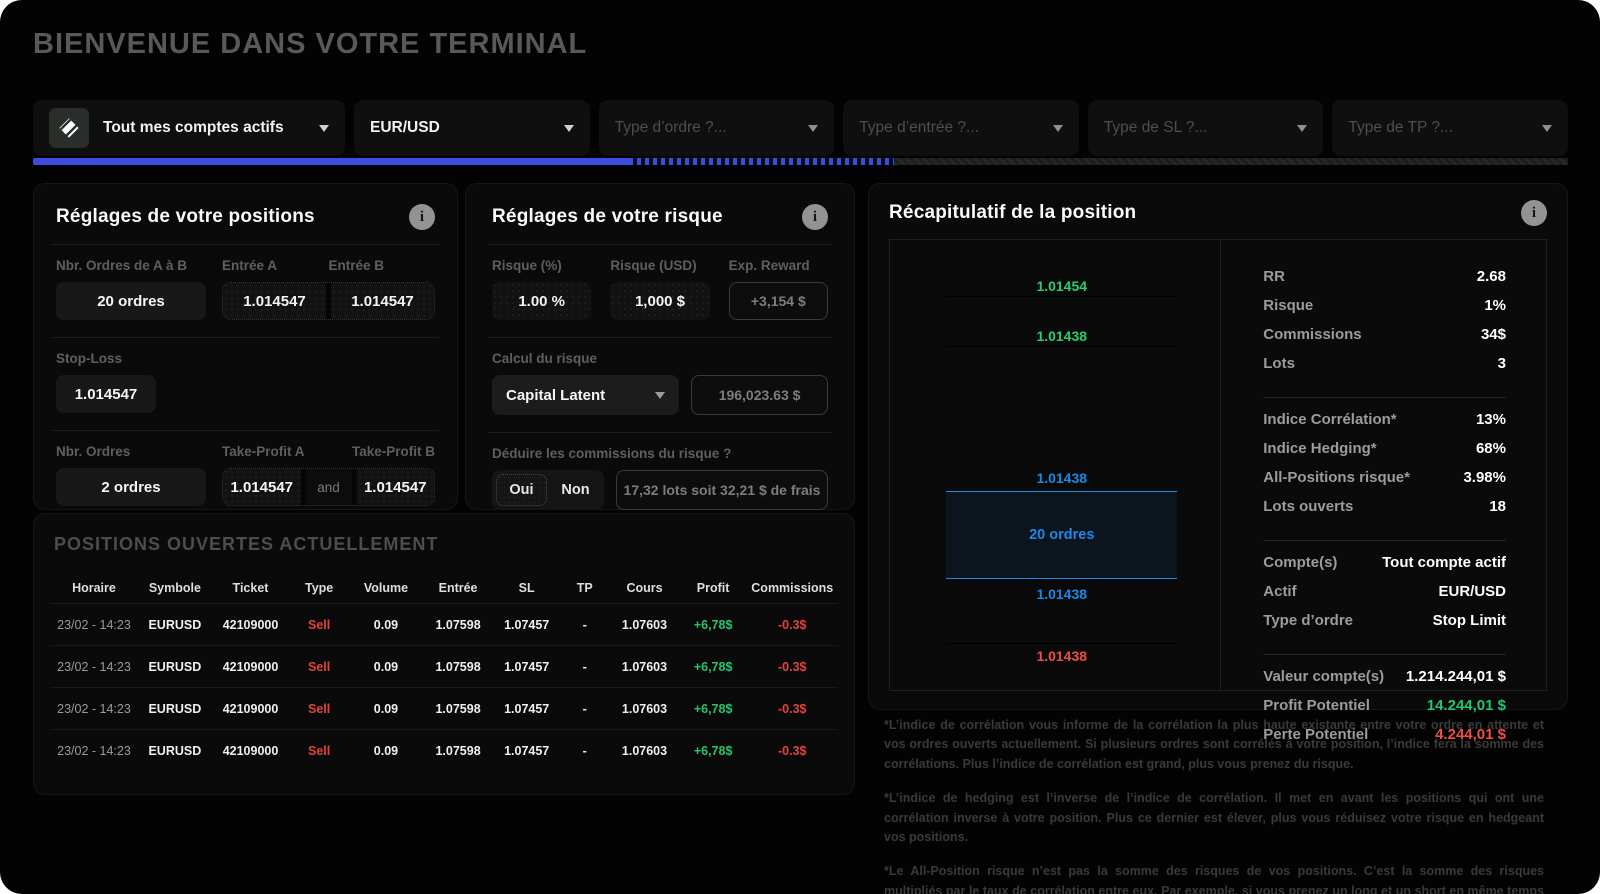  Describe the element at coordinates (612, 453) in the screenshot. I see `deduct-commissions-label: Déduire les commissions du risque ?` at that location.